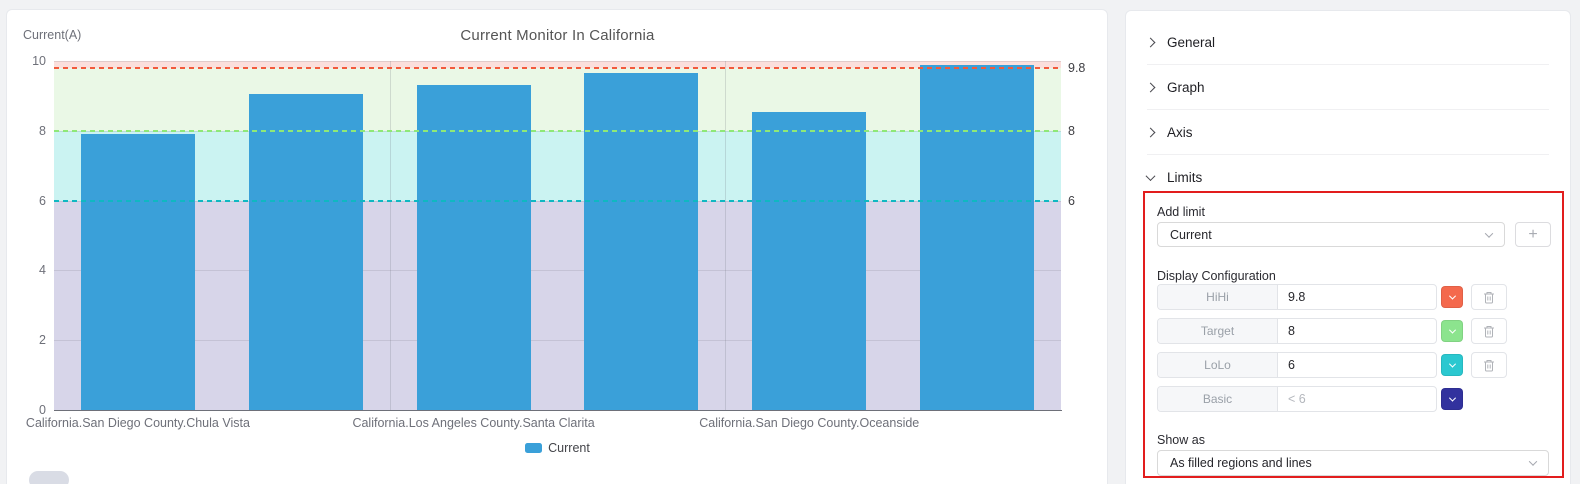 This screenshot has width=1580, height=484. I want to click on y-tick-label: 10, so click(39, 61).